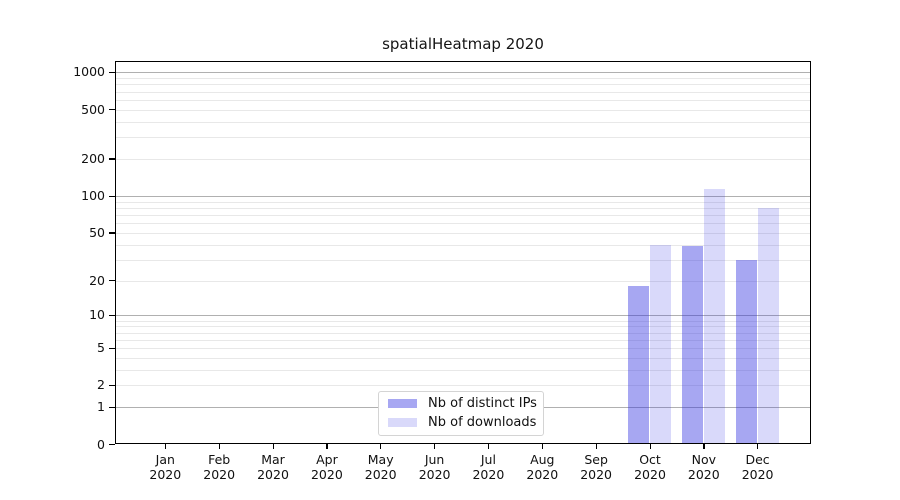 This screenshot has width=900, height=500. What do you see at coordinates (326, 467) in the screenshot?
I see `x-tick-label: Apr 2020` at bounding box center [326, 467].